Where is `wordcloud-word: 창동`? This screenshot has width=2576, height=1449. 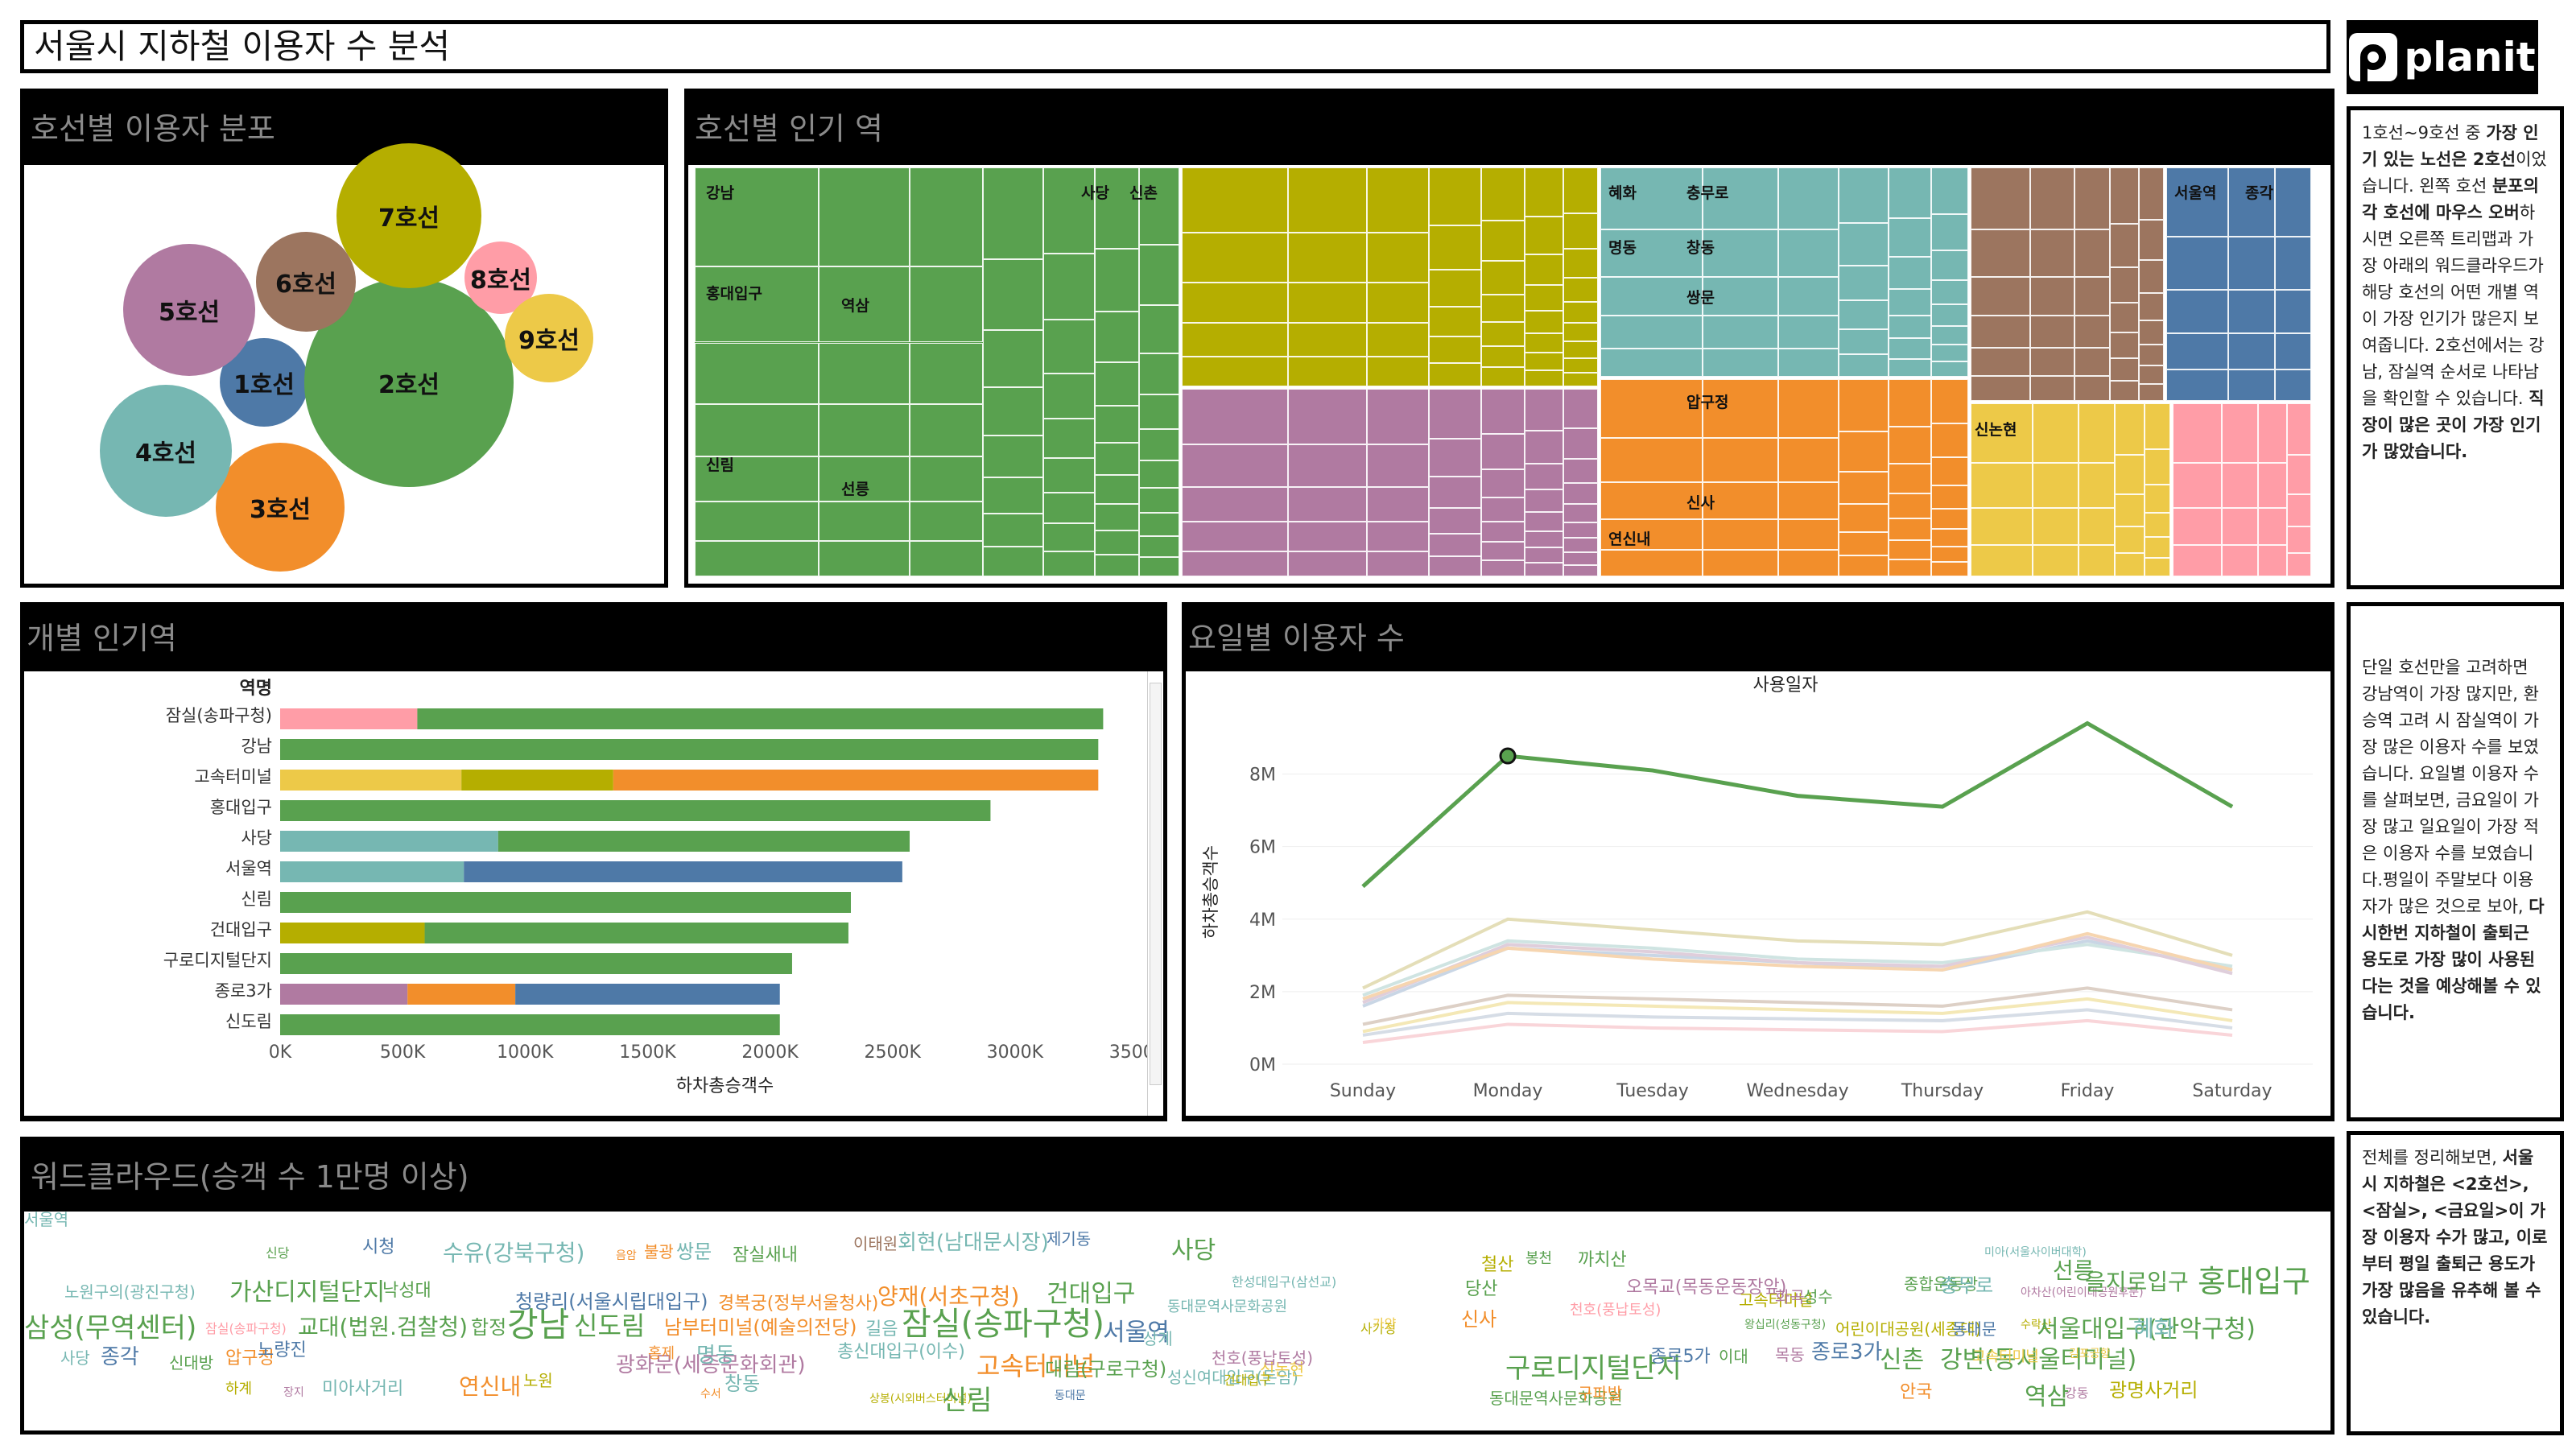 wordcloud-word: 창동 is located at coordinates (742, 1384).